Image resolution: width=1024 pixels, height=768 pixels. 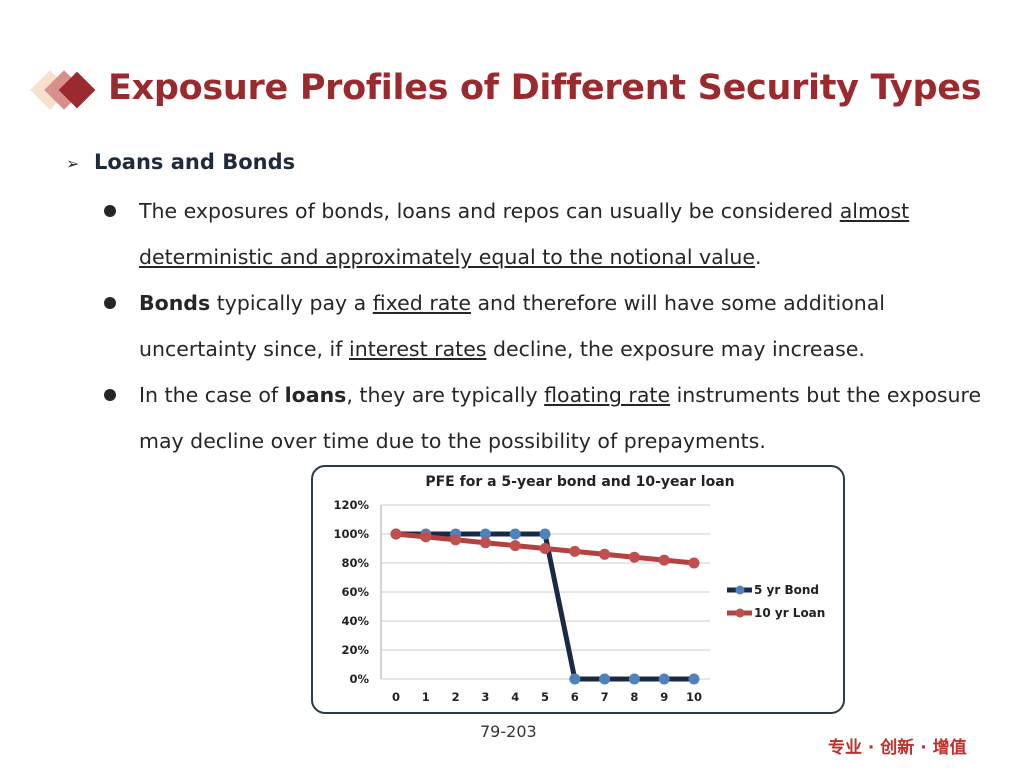 I want to click on y-tick-label: 120%, so click(x=351, y=505).